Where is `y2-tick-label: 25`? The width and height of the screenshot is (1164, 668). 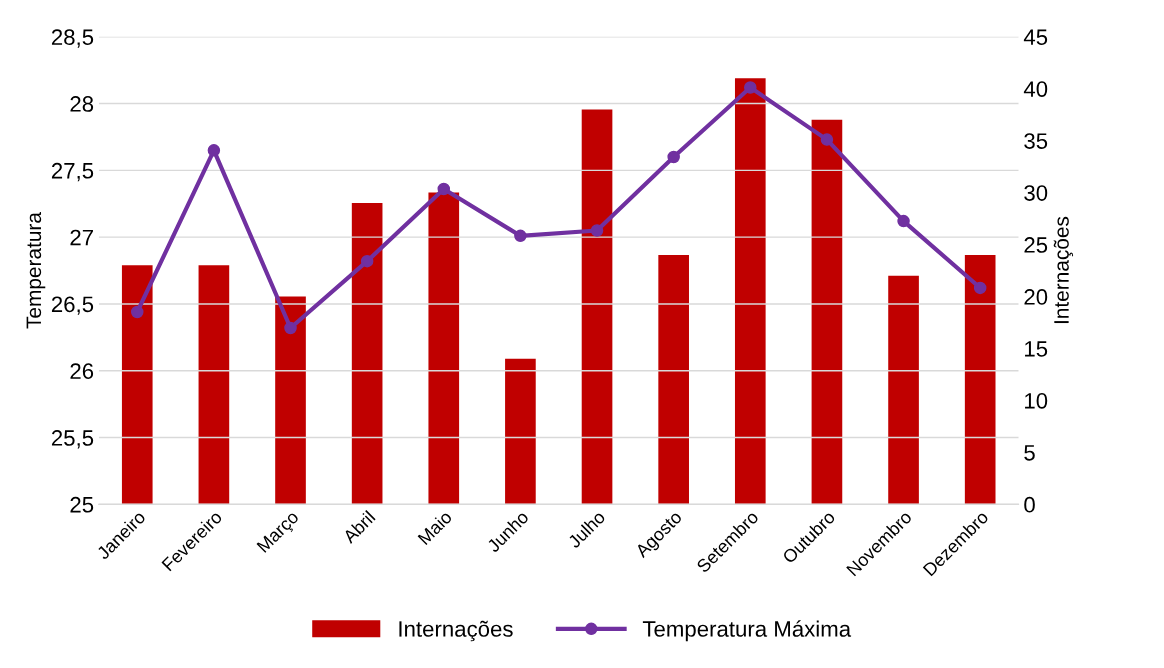
y2-tick-label: 25 is located at coordinates (1036, 245).